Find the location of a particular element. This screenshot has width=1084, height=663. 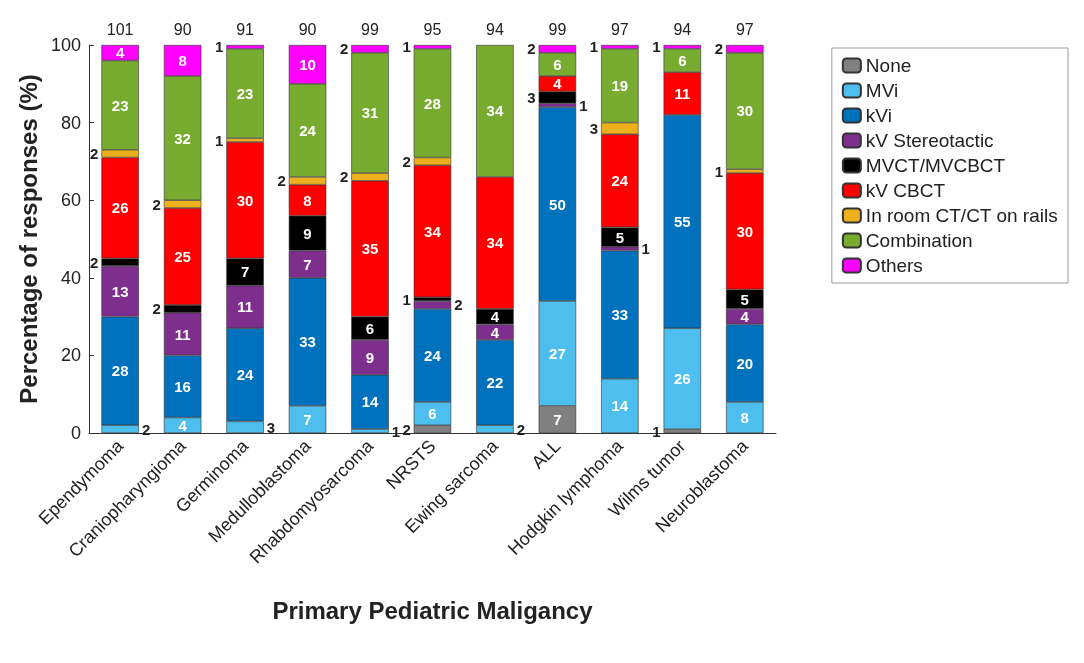

y-tick-label: 80 is located at coordinates (70, 122).